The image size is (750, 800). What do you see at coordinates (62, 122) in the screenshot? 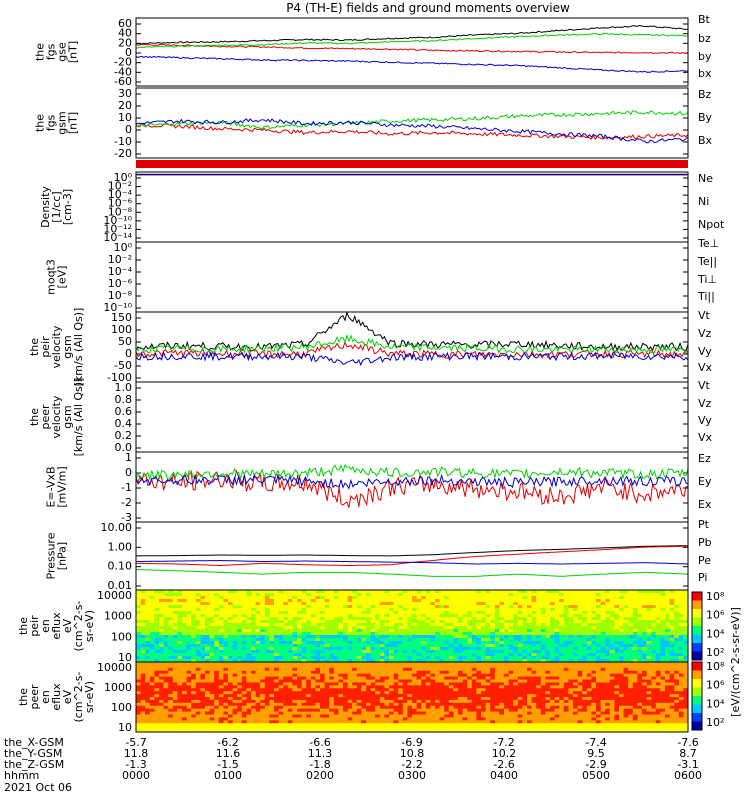
I see `ylabel-fgs_gsm: gsm` at bounding box center [62, 122].